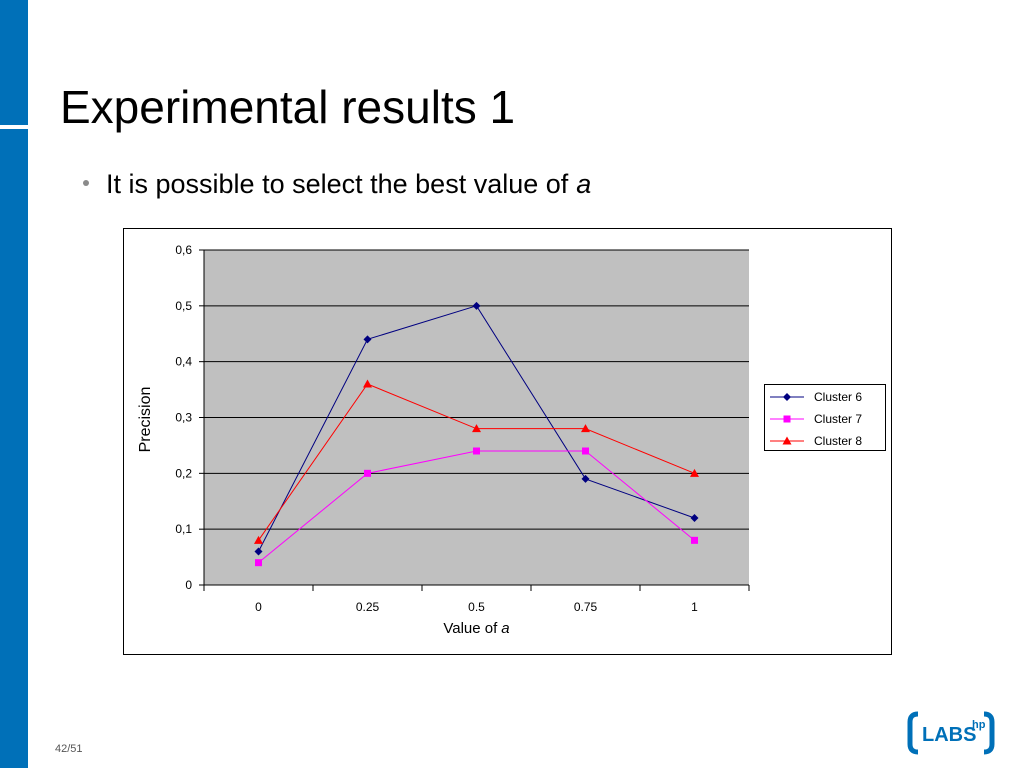 The image size is (1024, 773). I want to click on logo-sup: hp, so click(979, 725).